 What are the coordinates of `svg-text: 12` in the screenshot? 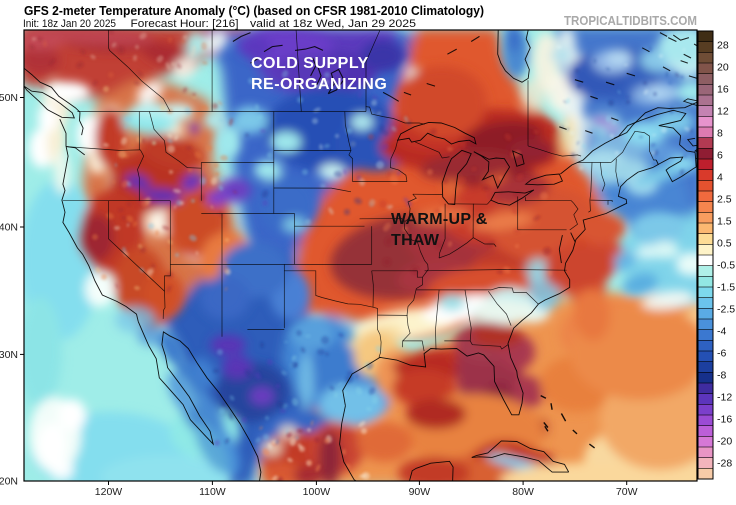 It's located at (723, 112).